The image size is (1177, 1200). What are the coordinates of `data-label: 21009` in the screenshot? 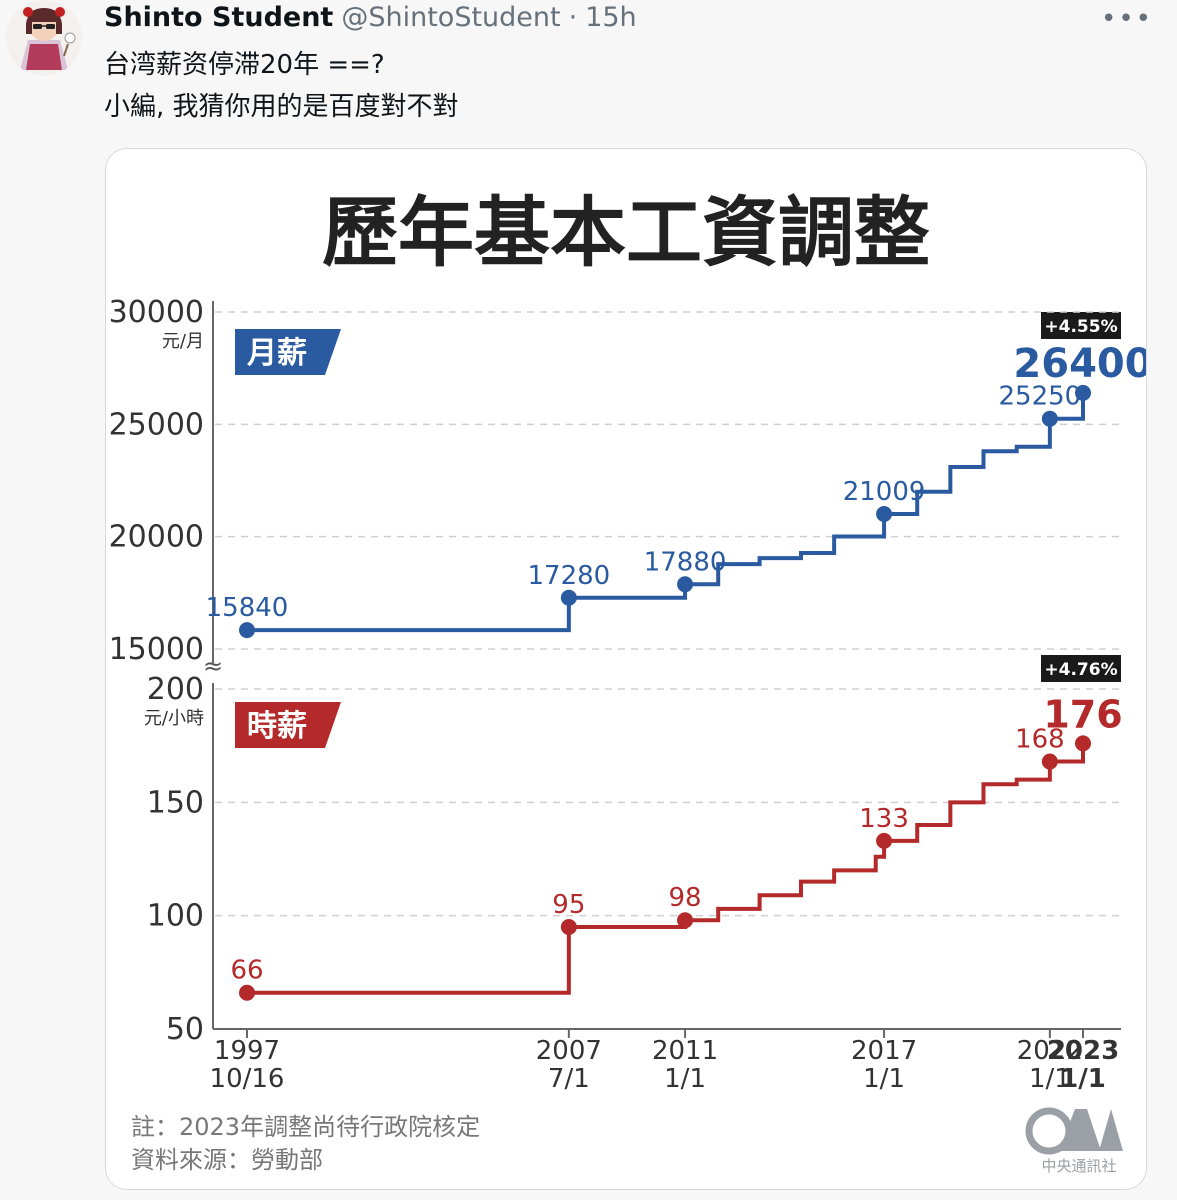 It's located at (884, 492).